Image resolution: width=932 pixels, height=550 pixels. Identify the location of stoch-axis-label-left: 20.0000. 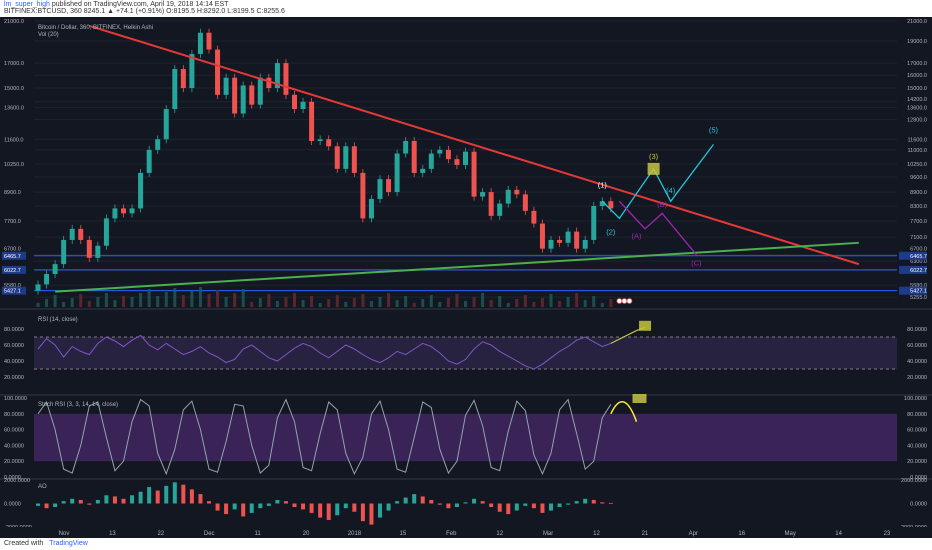
(14, 462).